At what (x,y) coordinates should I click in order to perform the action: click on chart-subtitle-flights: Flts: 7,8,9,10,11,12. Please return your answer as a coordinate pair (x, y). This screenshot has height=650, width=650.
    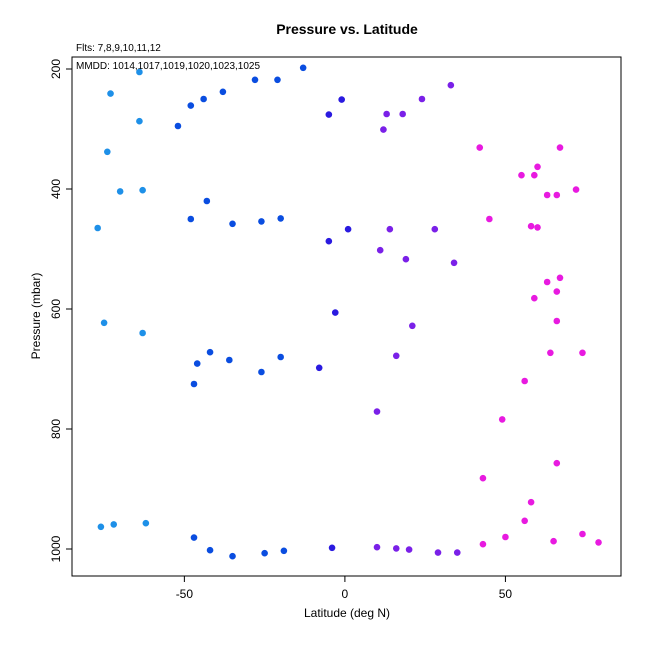
    Looking at the image, I should click on (118, 48).